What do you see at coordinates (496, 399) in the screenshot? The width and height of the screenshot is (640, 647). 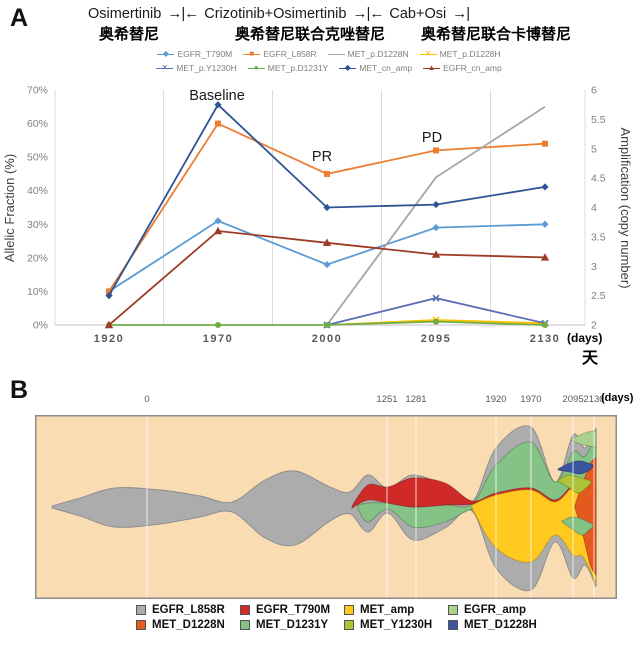 I see `fishplot-day-label-1920: 1920` at bounding box center [496, 399].